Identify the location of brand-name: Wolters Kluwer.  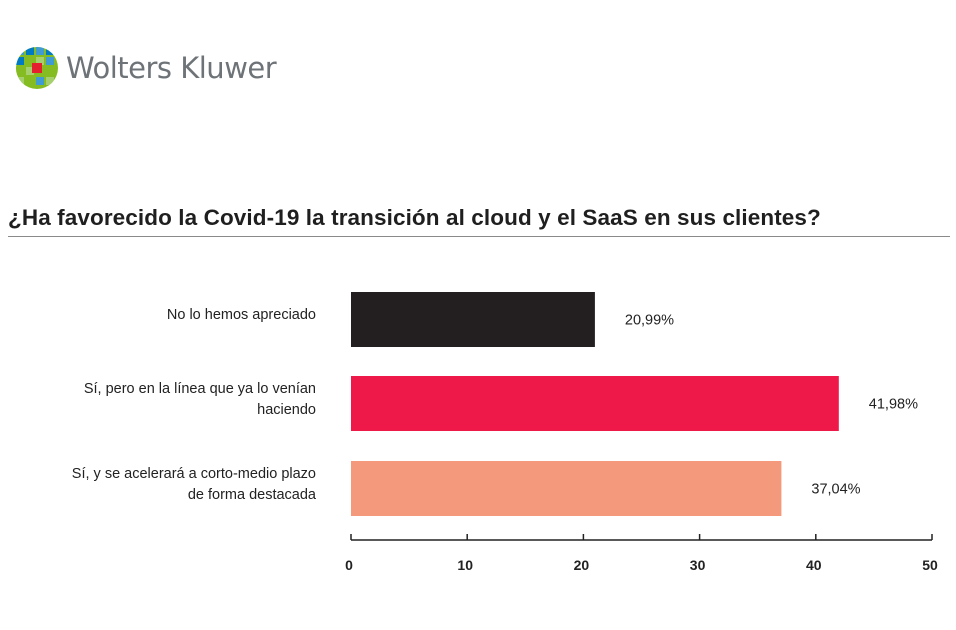
(171, 68).